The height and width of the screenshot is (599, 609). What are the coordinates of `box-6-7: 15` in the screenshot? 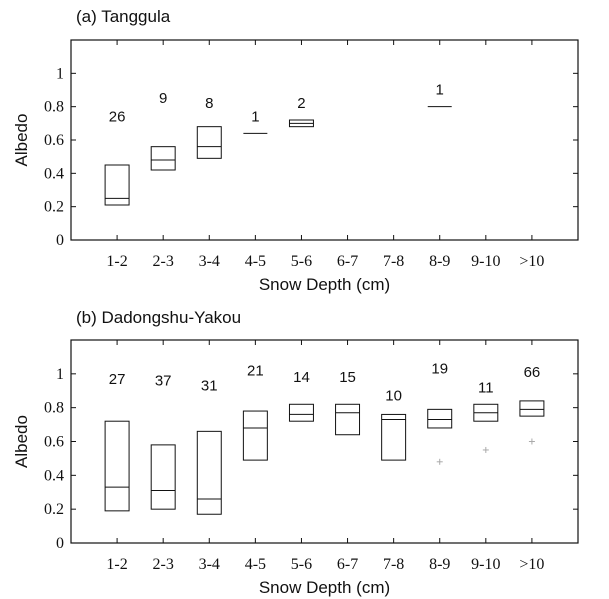 It's located at (348, 402).